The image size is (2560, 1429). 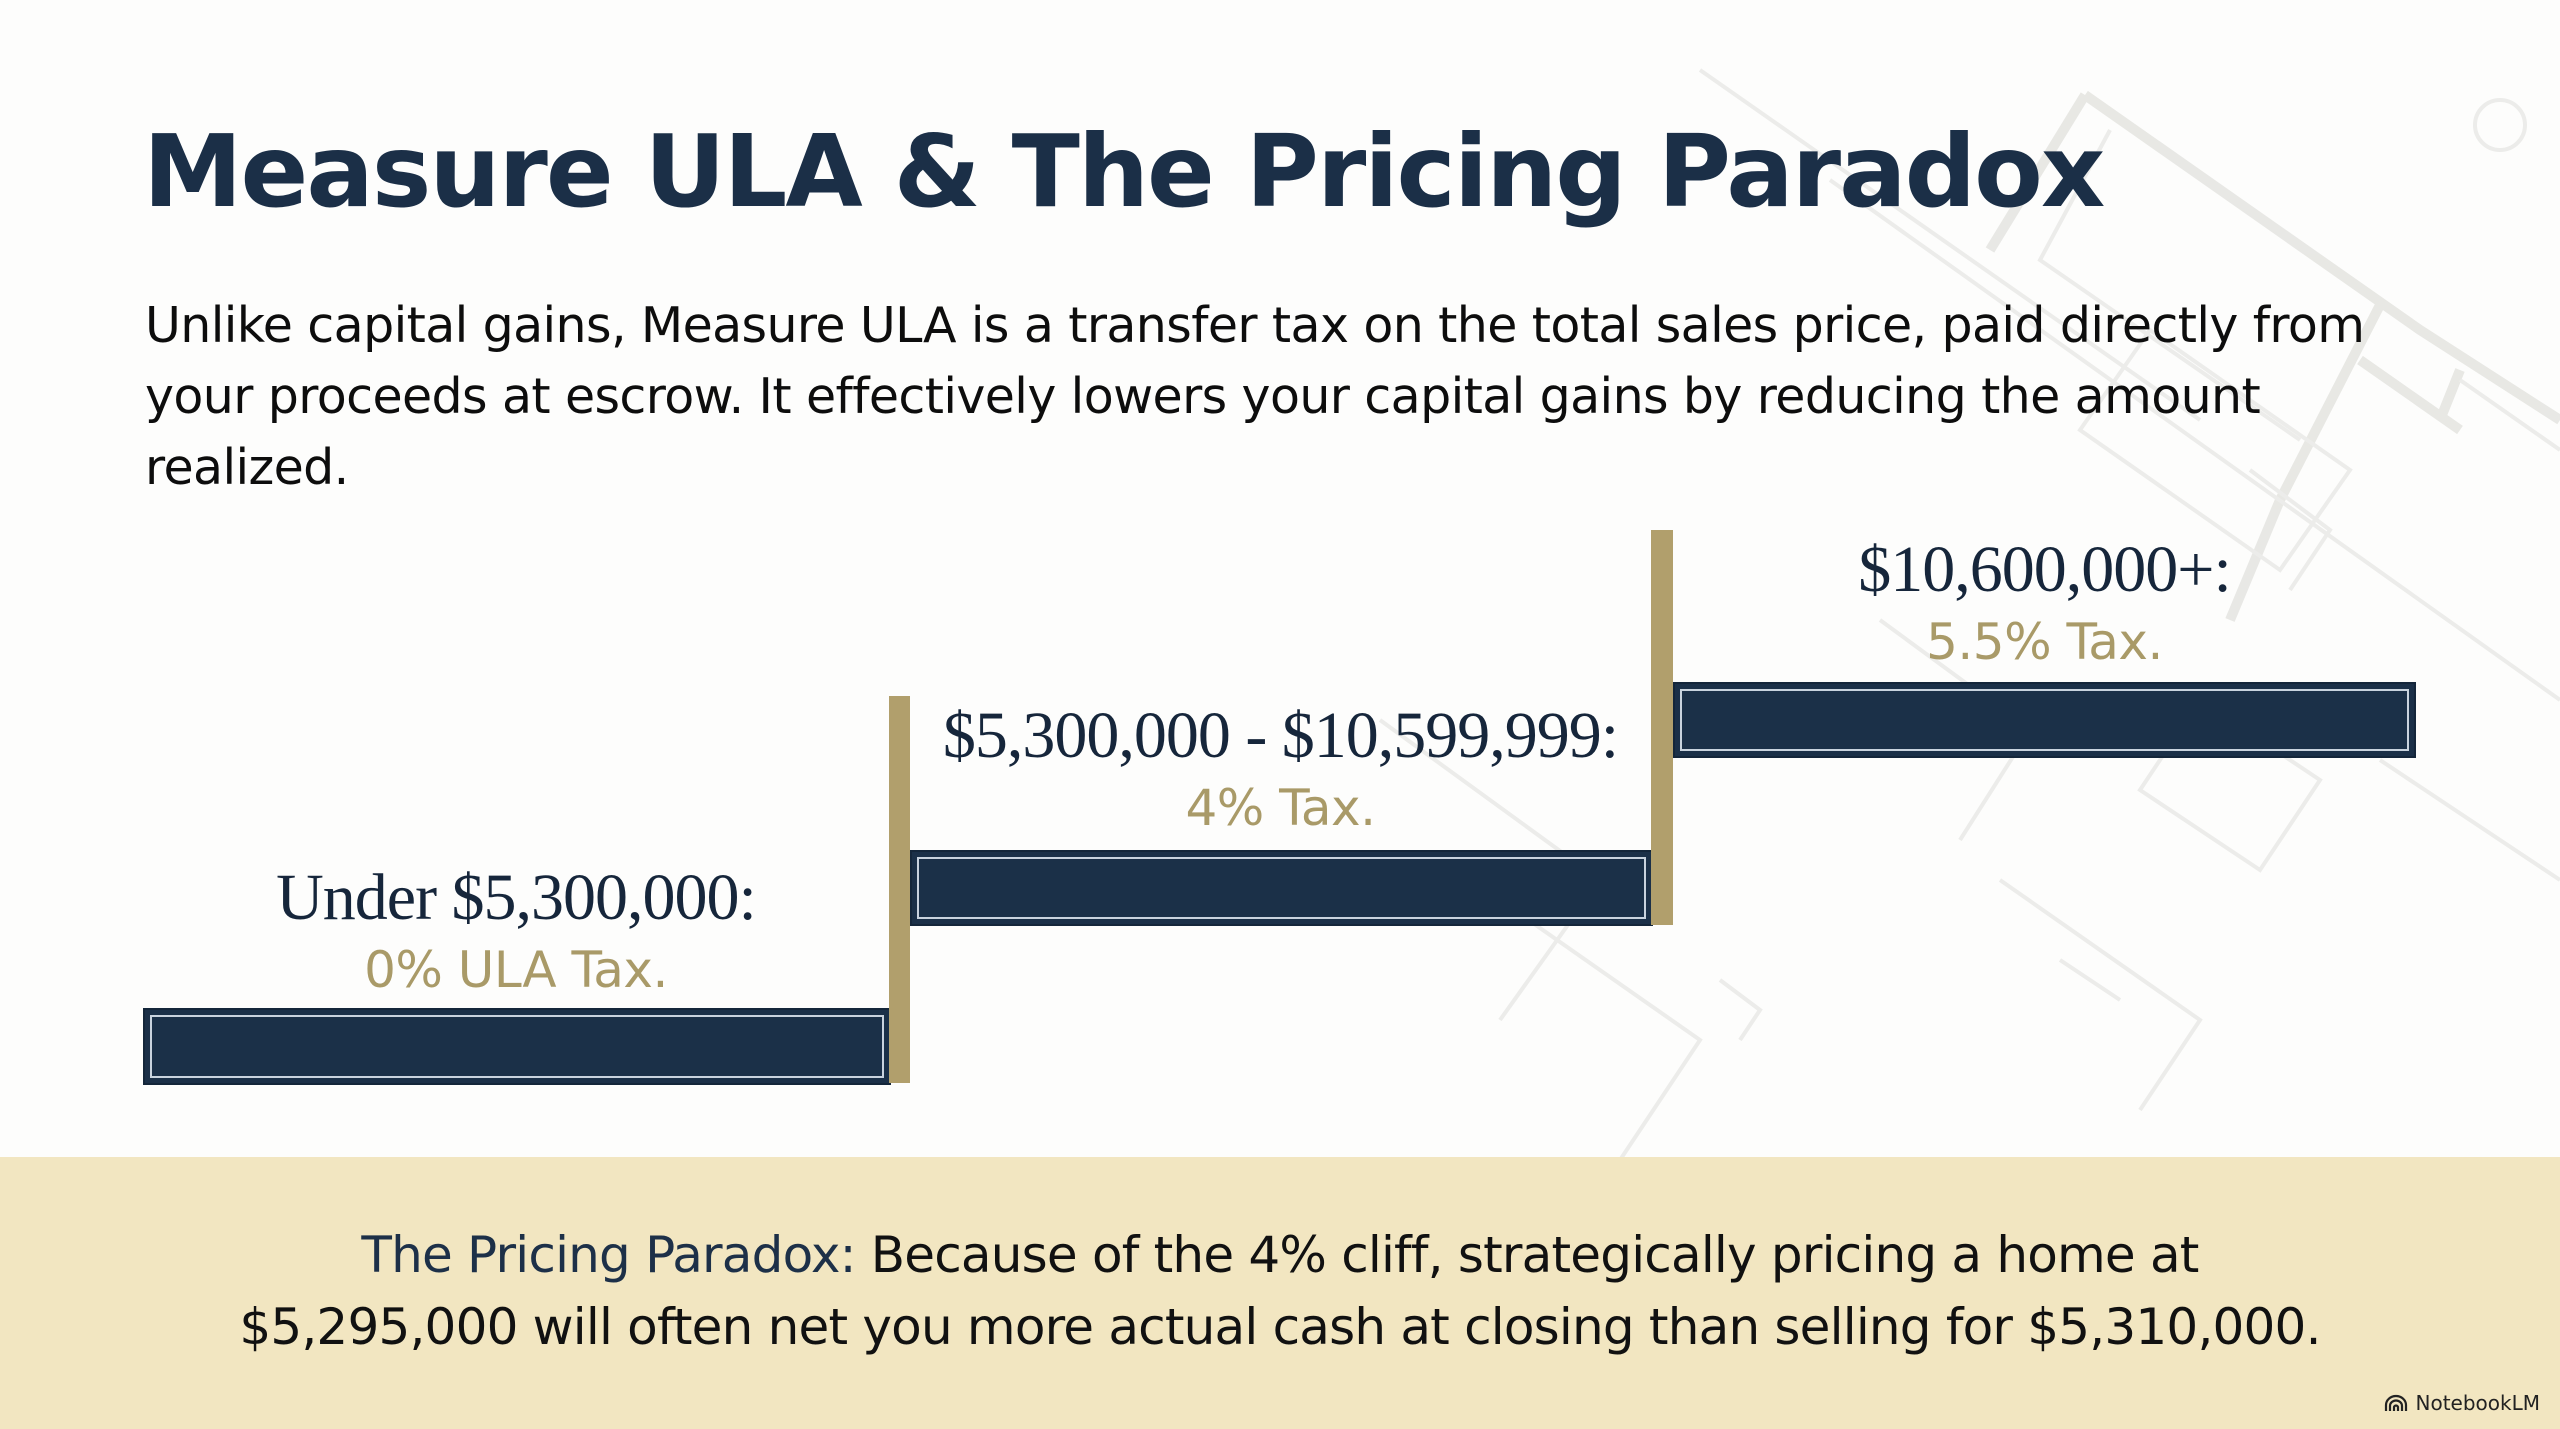 I want to click on slide-title: Measure ULA & The Pricing Paradox, so click(x=1124, y=171).